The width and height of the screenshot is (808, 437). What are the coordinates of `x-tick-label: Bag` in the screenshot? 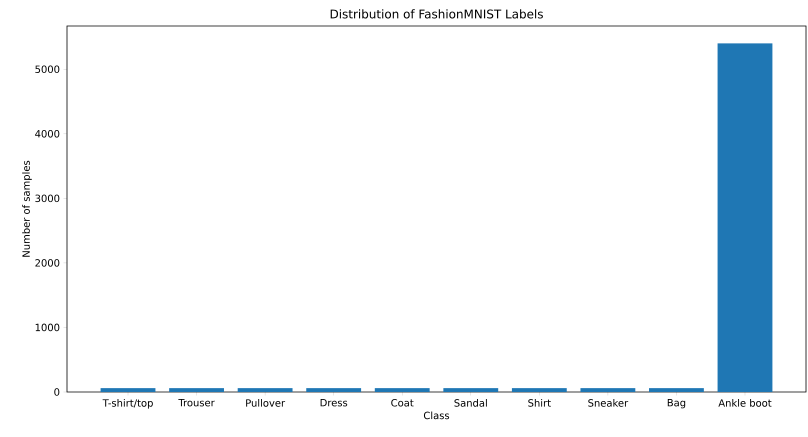 It's located at (677, 403).